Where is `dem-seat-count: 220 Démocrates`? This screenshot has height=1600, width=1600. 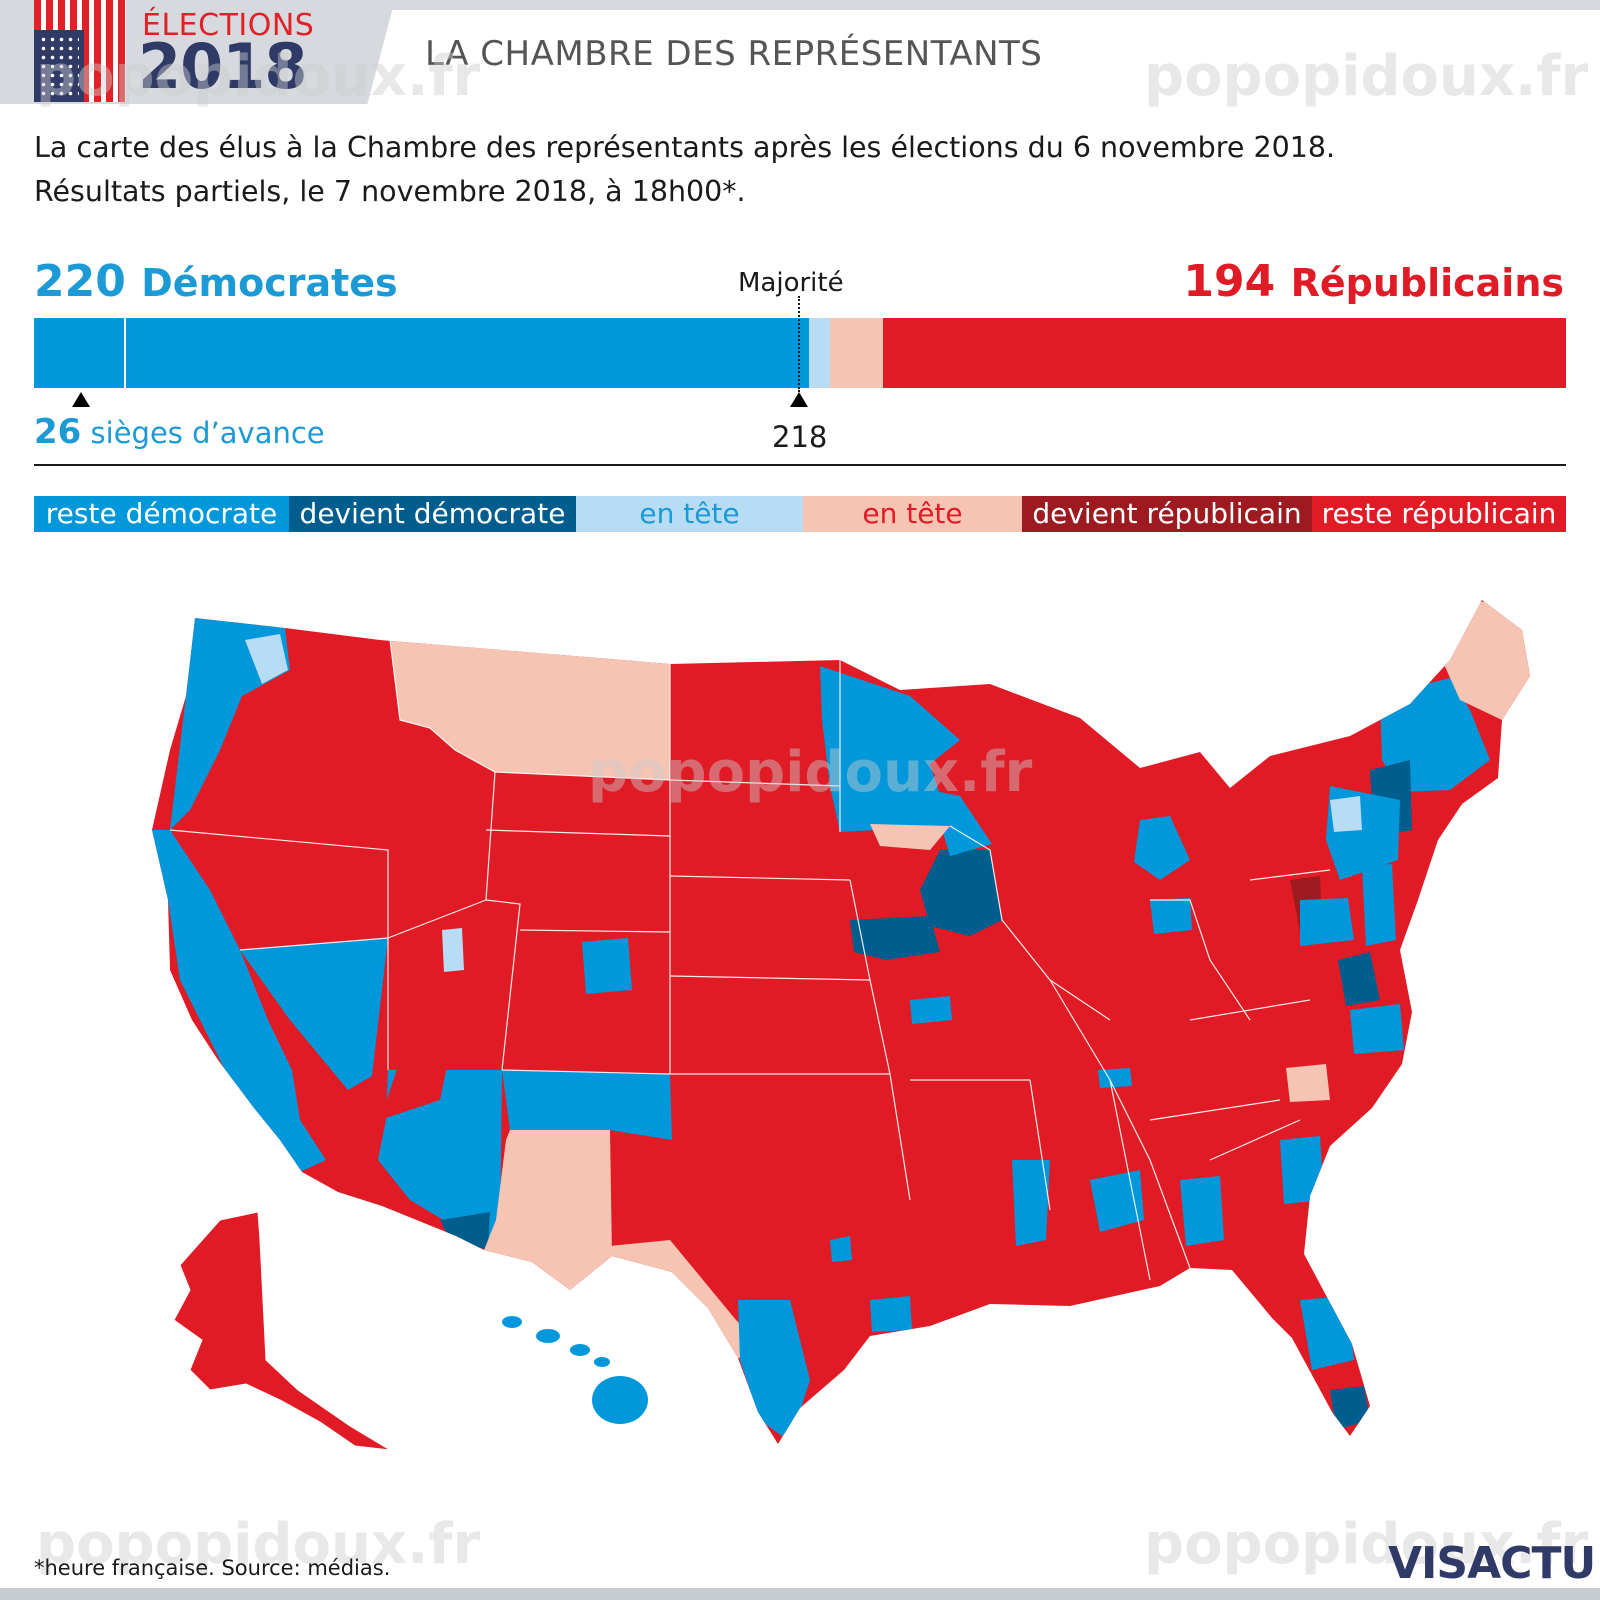
dem-seat-count: 220 Démocrates is located at coordinates (216, 281).